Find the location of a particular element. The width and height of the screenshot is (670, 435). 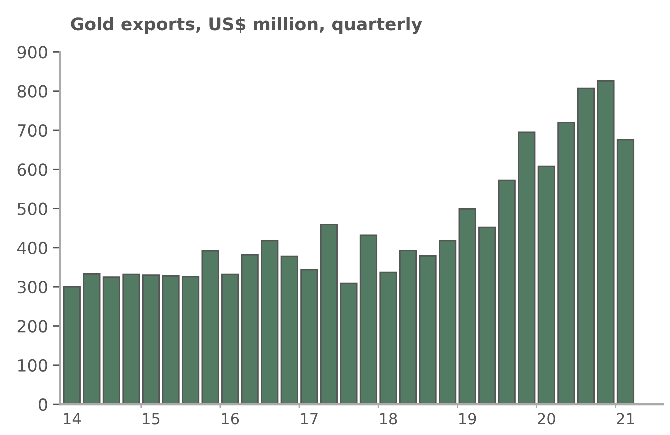

y-tick-label: 500 is located at coordinates (33, 209).